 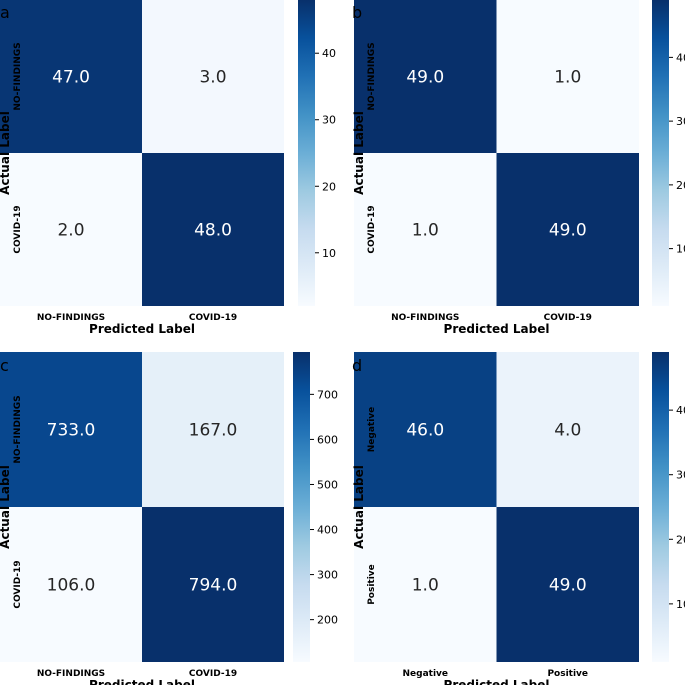 I want to click on cell-value-label: 733.0, so click(x=71, y=431).